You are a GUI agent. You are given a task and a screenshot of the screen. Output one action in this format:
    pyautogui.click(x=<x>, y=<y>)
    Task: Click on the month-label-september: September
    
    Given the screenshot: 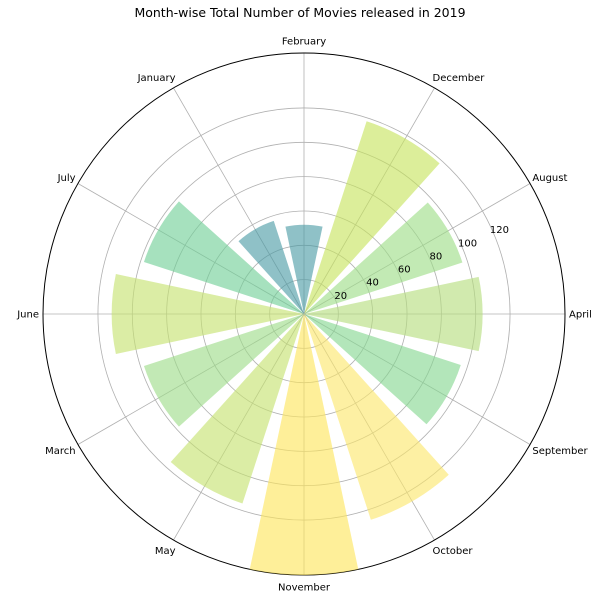 What is the action you would take?
    pyautogui.click(x=560, y=451)
    